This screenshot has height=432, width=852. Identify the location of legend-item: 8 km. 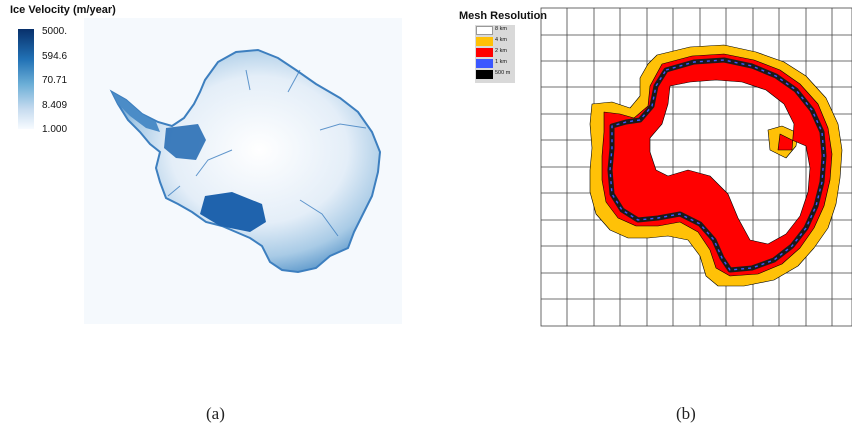
(495, 30).